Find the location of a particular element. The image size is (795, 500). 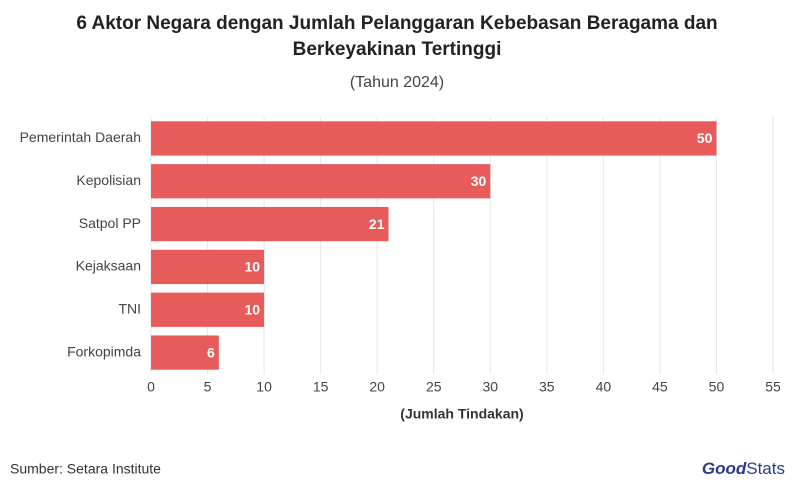

x-tick-label: 20 is located at coordinates (377, 387).